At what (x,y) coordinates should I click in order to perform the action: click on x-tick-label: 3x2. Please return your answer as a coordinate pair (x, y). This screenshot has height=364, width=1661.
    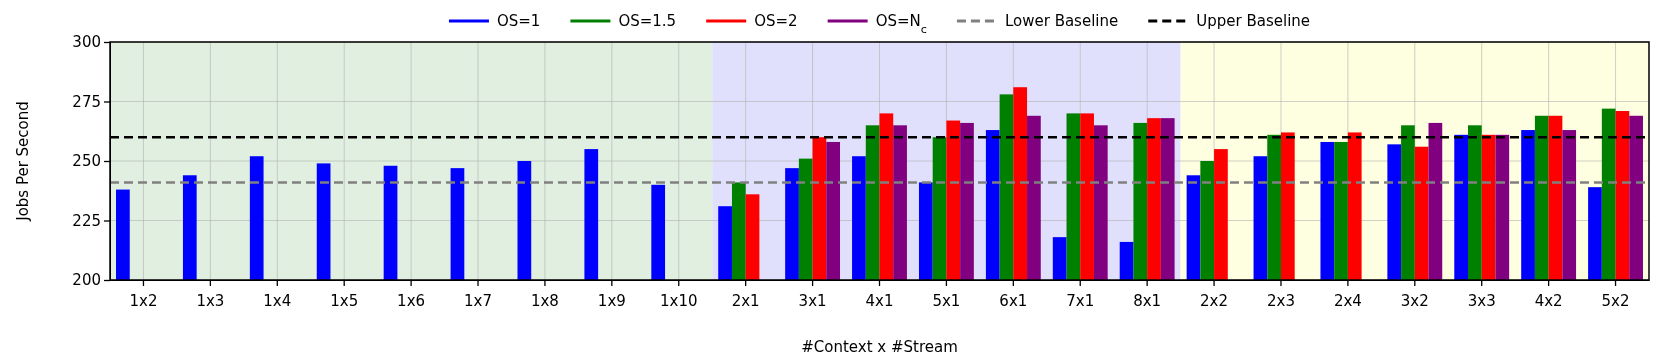
    Looking at the image, I should click on (1414, 300).